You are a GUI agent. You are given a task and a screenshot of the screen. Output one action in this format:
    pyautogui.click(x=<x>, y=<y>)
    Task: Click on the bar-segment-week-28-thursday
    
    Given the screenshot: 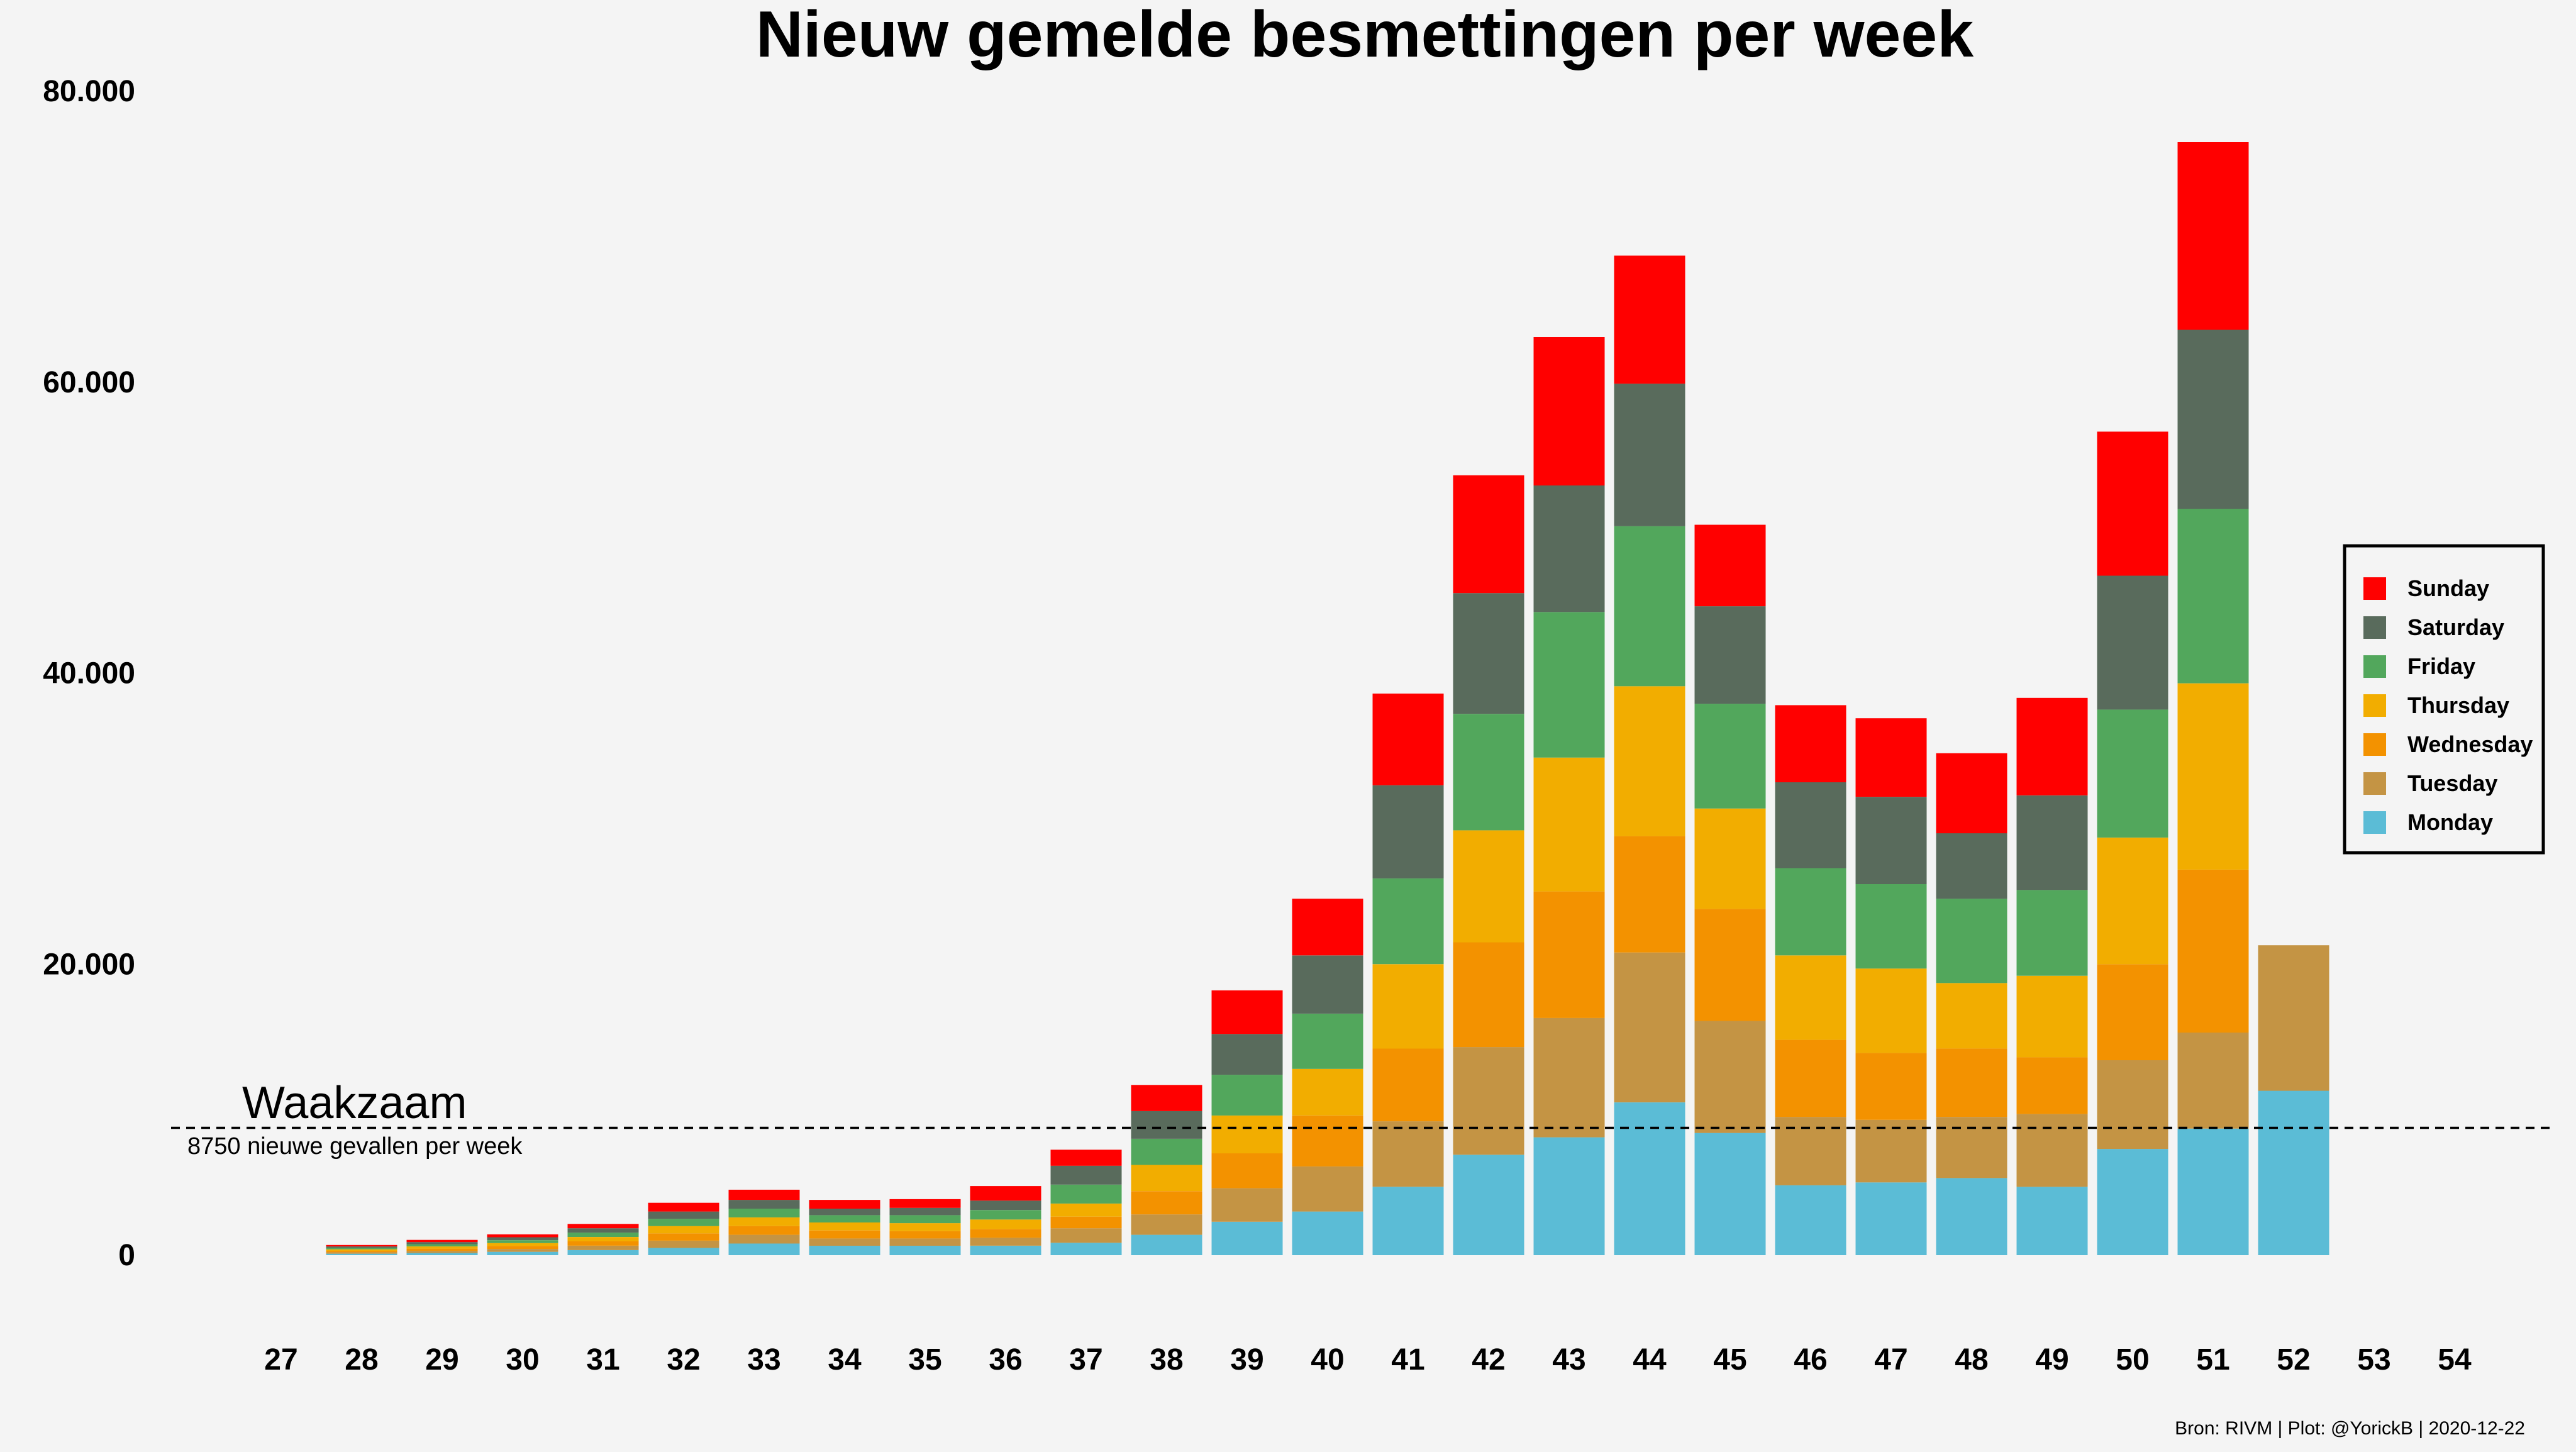 What is the action you would take?
    pyautogui.click(x=361, y=1250)
    